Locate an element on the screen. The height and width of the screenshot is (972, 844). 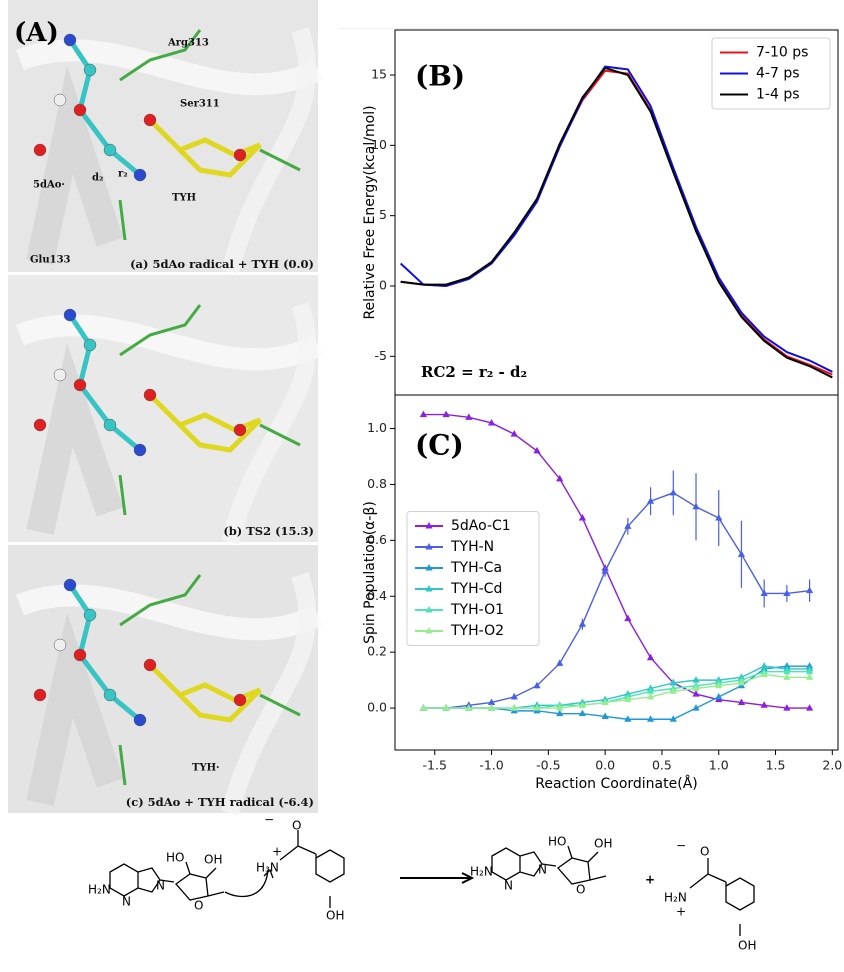
x-tick-label: -0.5 is located at coordinates (548, 765).